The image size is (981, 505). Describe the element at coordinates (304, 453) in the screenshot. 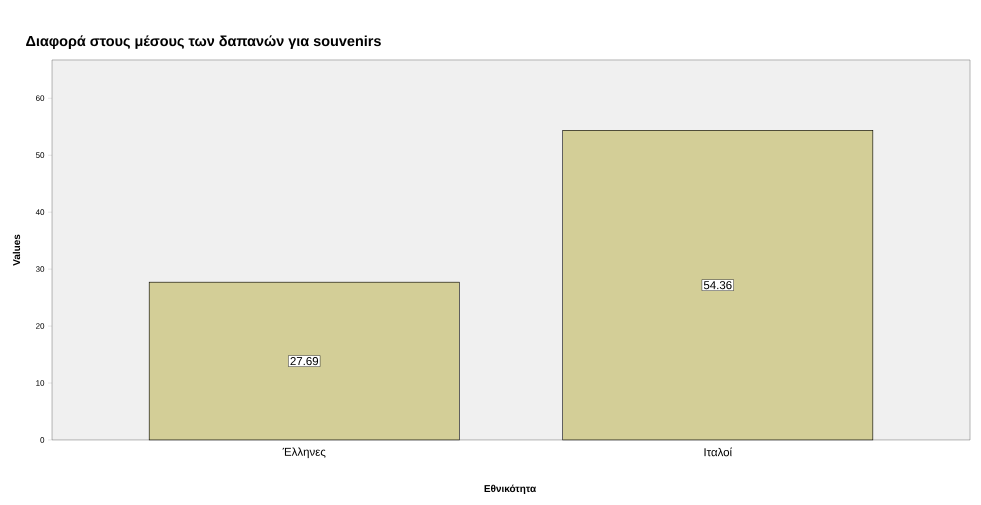

I see `x-tick-label: Έλληνες` at that location.